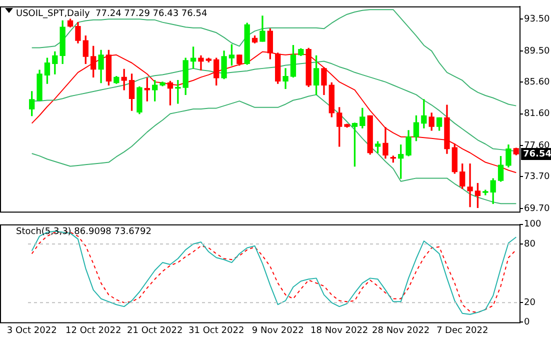 Image resolution: width=551 pixels, height=339 pixels. I want to click on y-tick-label: 93.50, so click(537, 19).